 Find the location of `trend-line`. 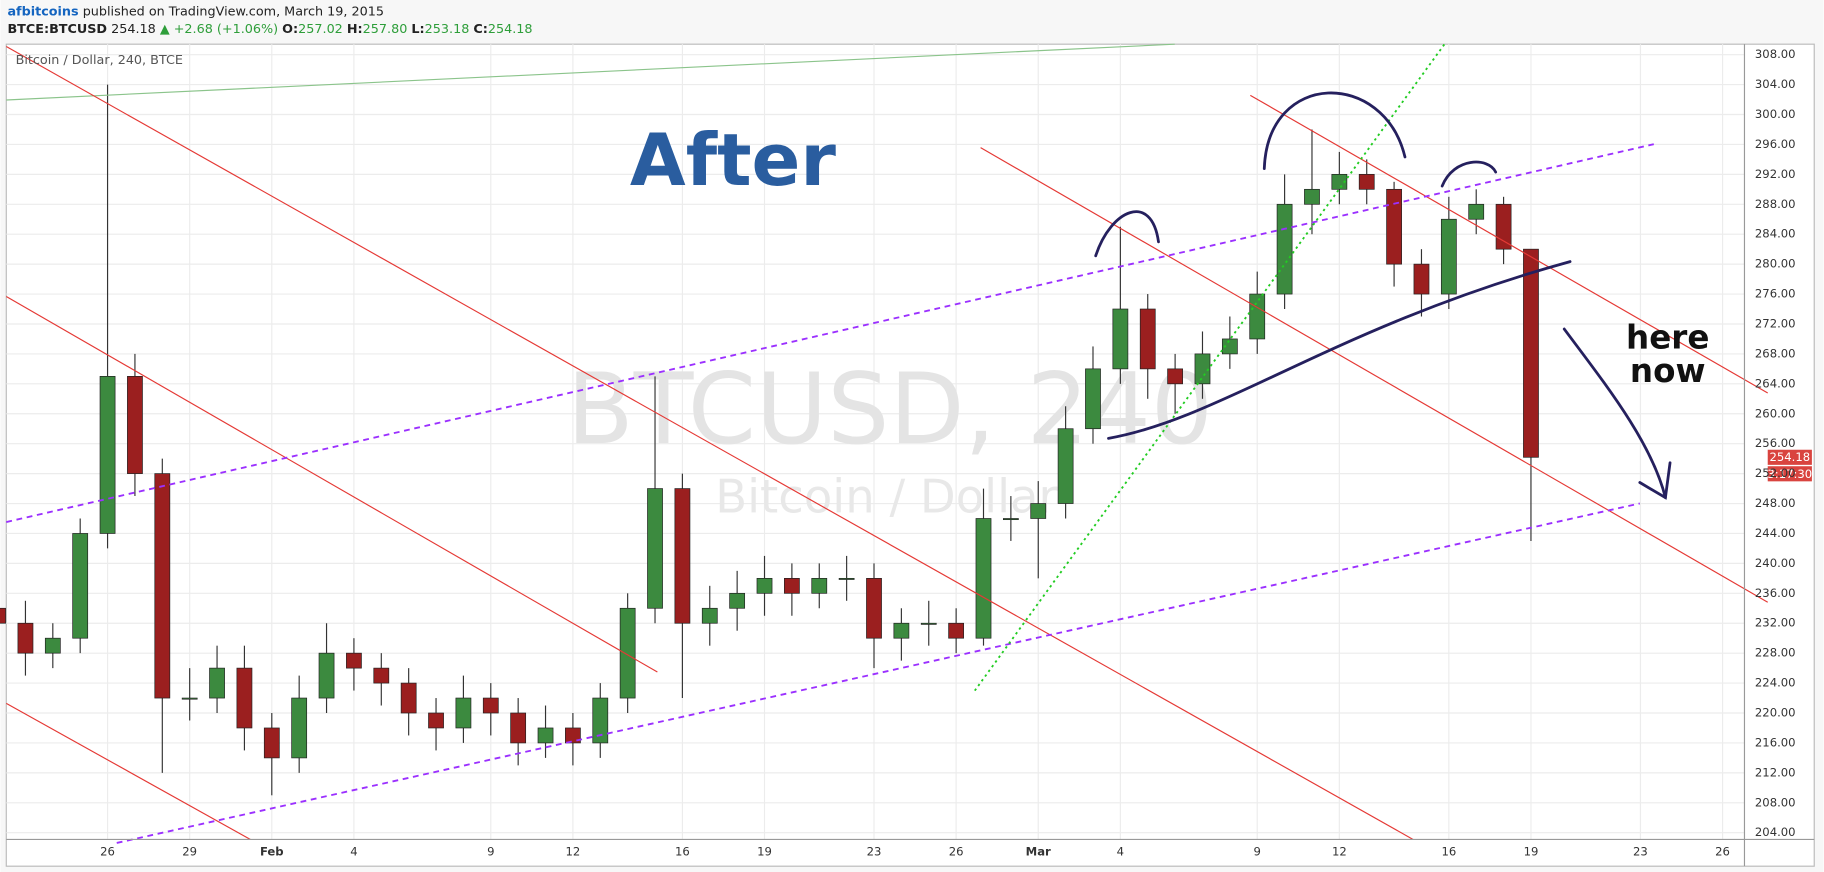

trend-line is located at coordinates (128, 771).